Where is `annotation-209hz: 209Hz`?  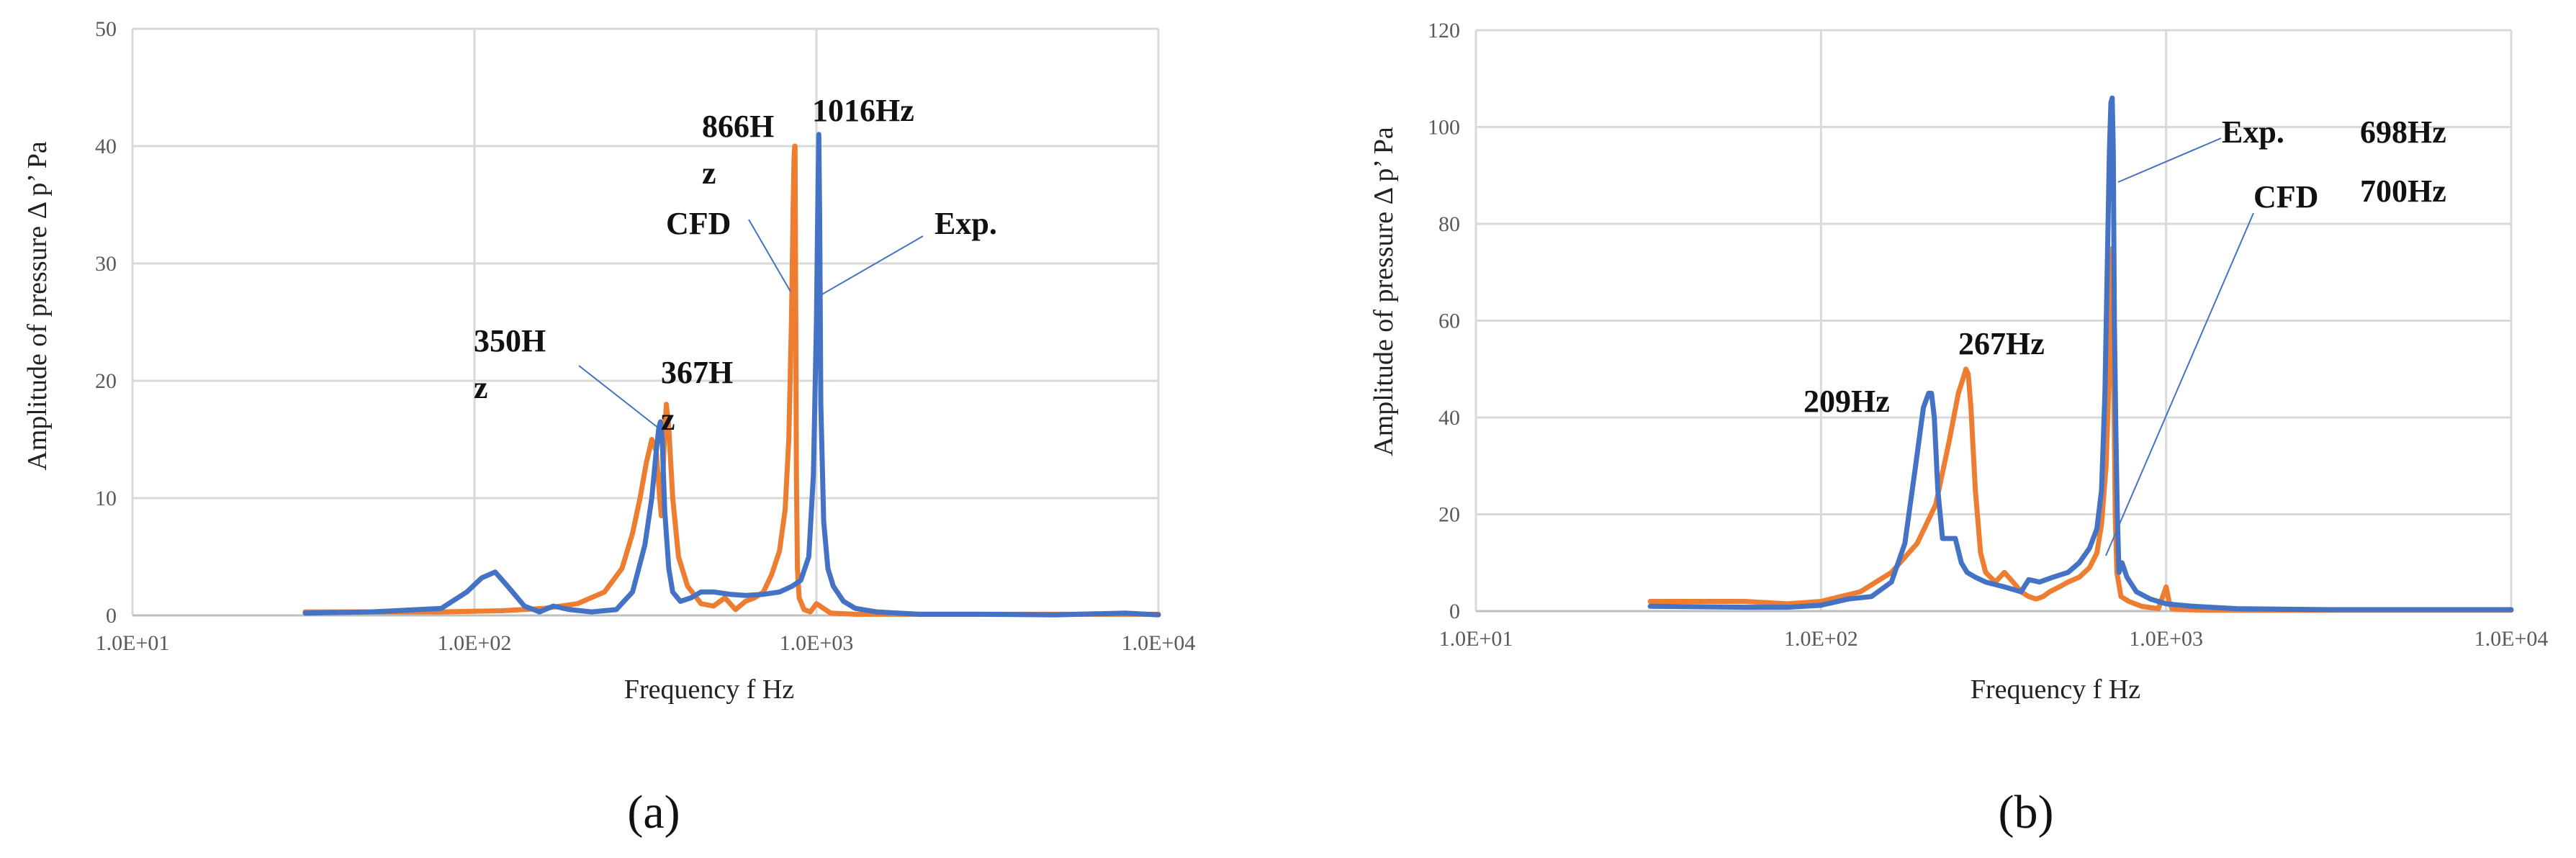
annotation-209hz: 209Hz is located at coordinates (1846, 401).